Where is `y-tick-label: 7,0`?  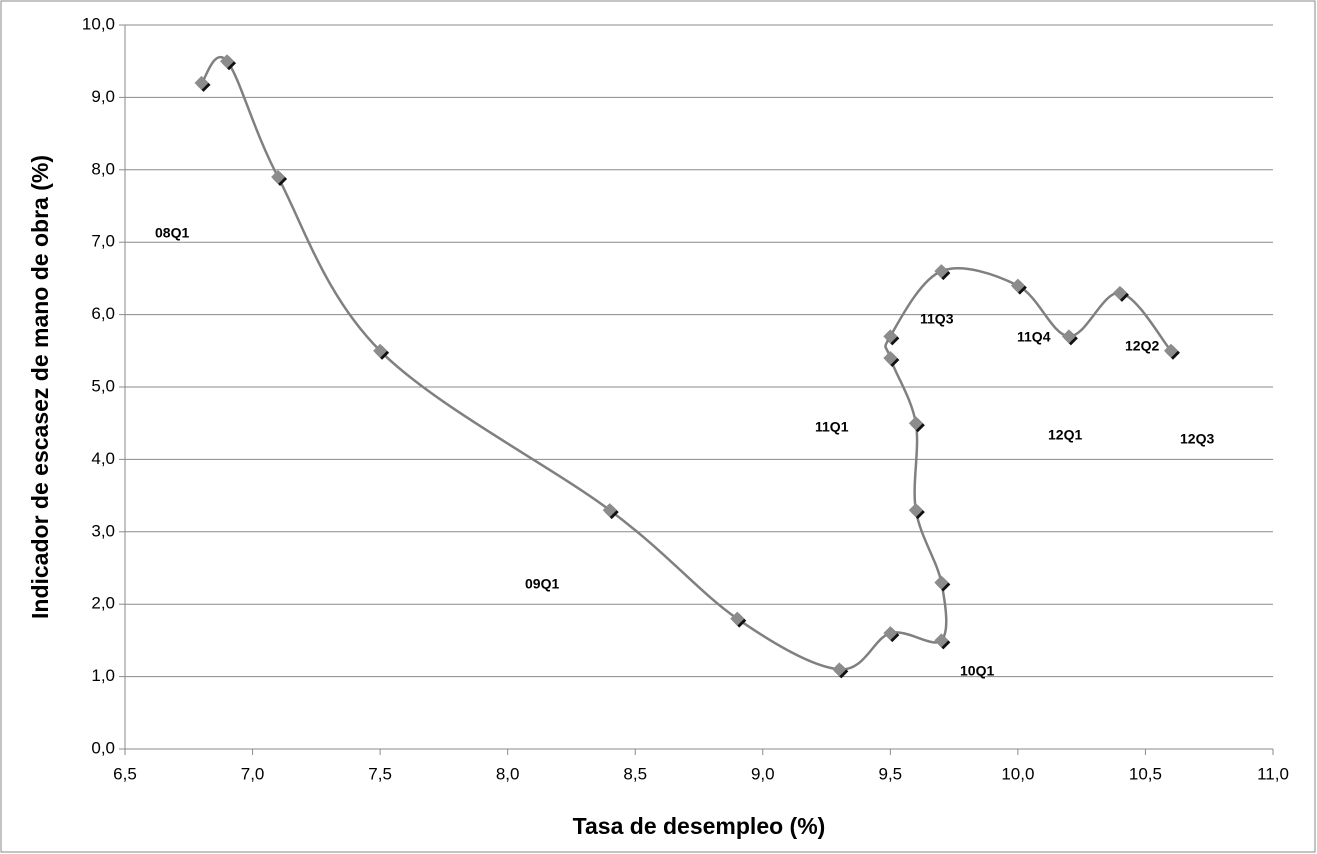 y-tick-label: 7,0 is located at coordinates (103, 241).